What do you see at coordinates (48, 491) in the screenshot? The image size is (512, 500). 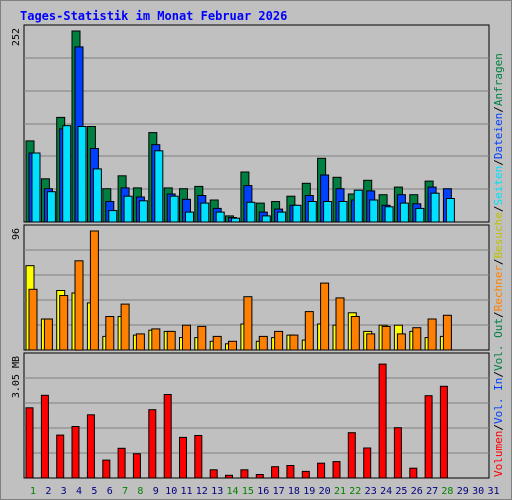 I see `day-label-2: 2` at bounding box center [48, 491].